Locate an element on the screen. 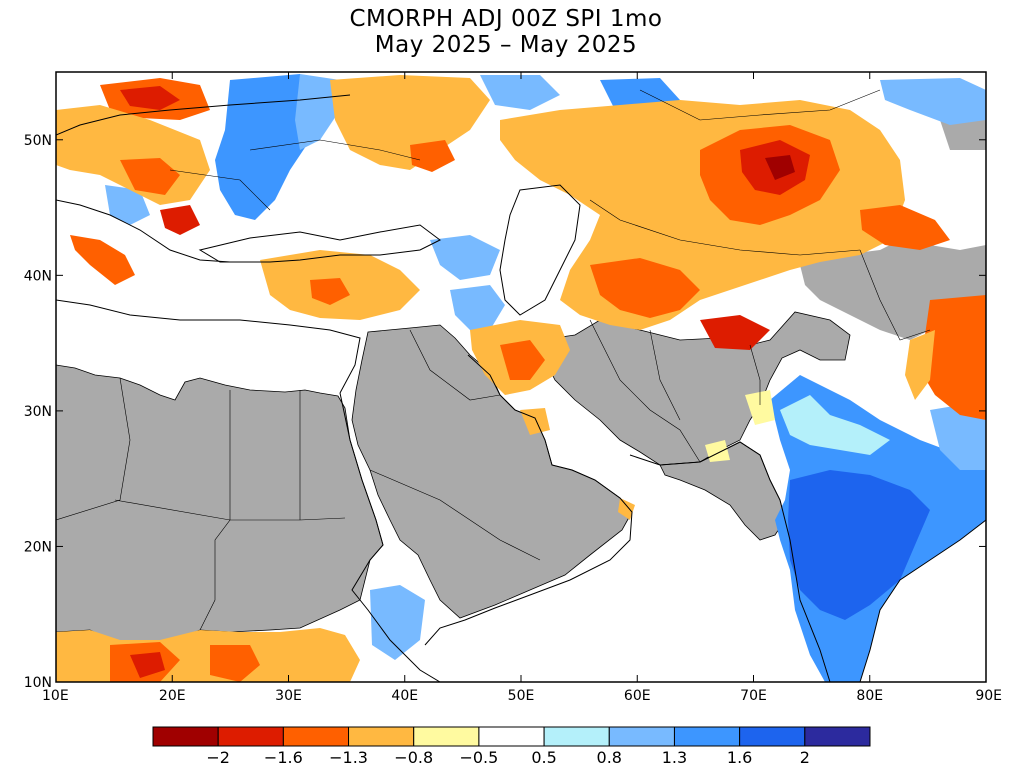 This screenshot has width=1012, height=774. x-tick-label: 90E is located at coordinates (988, 696).